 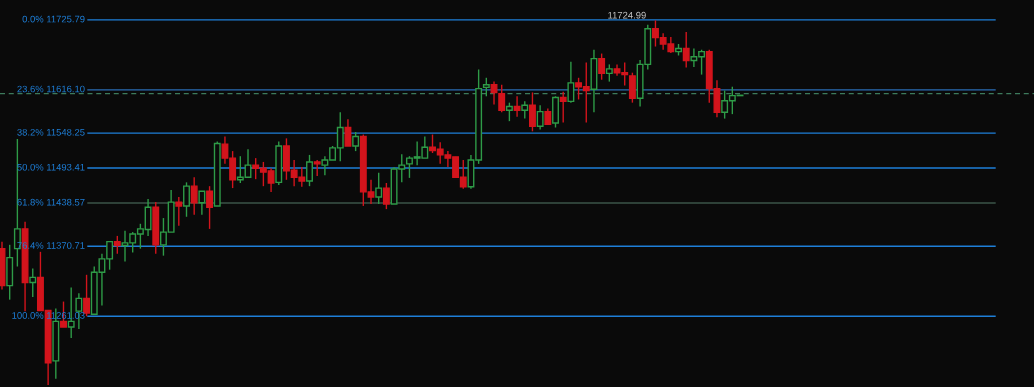 I want to click on annotation: 11724.99, so click(x=627, y=15).